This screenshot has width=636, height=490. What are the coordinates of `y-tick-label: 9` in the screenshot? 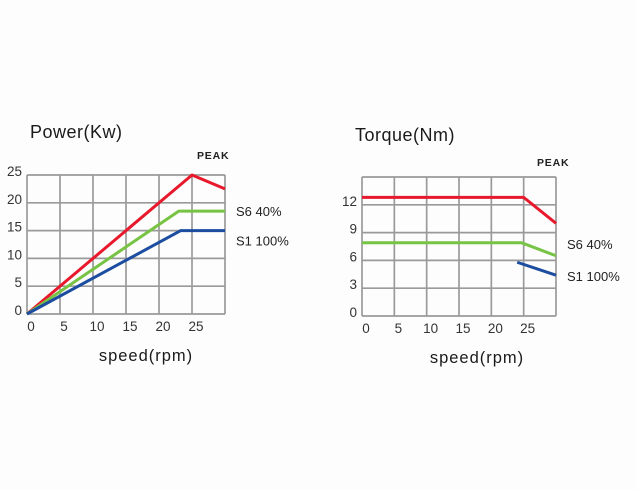 It's located at (353, 229).